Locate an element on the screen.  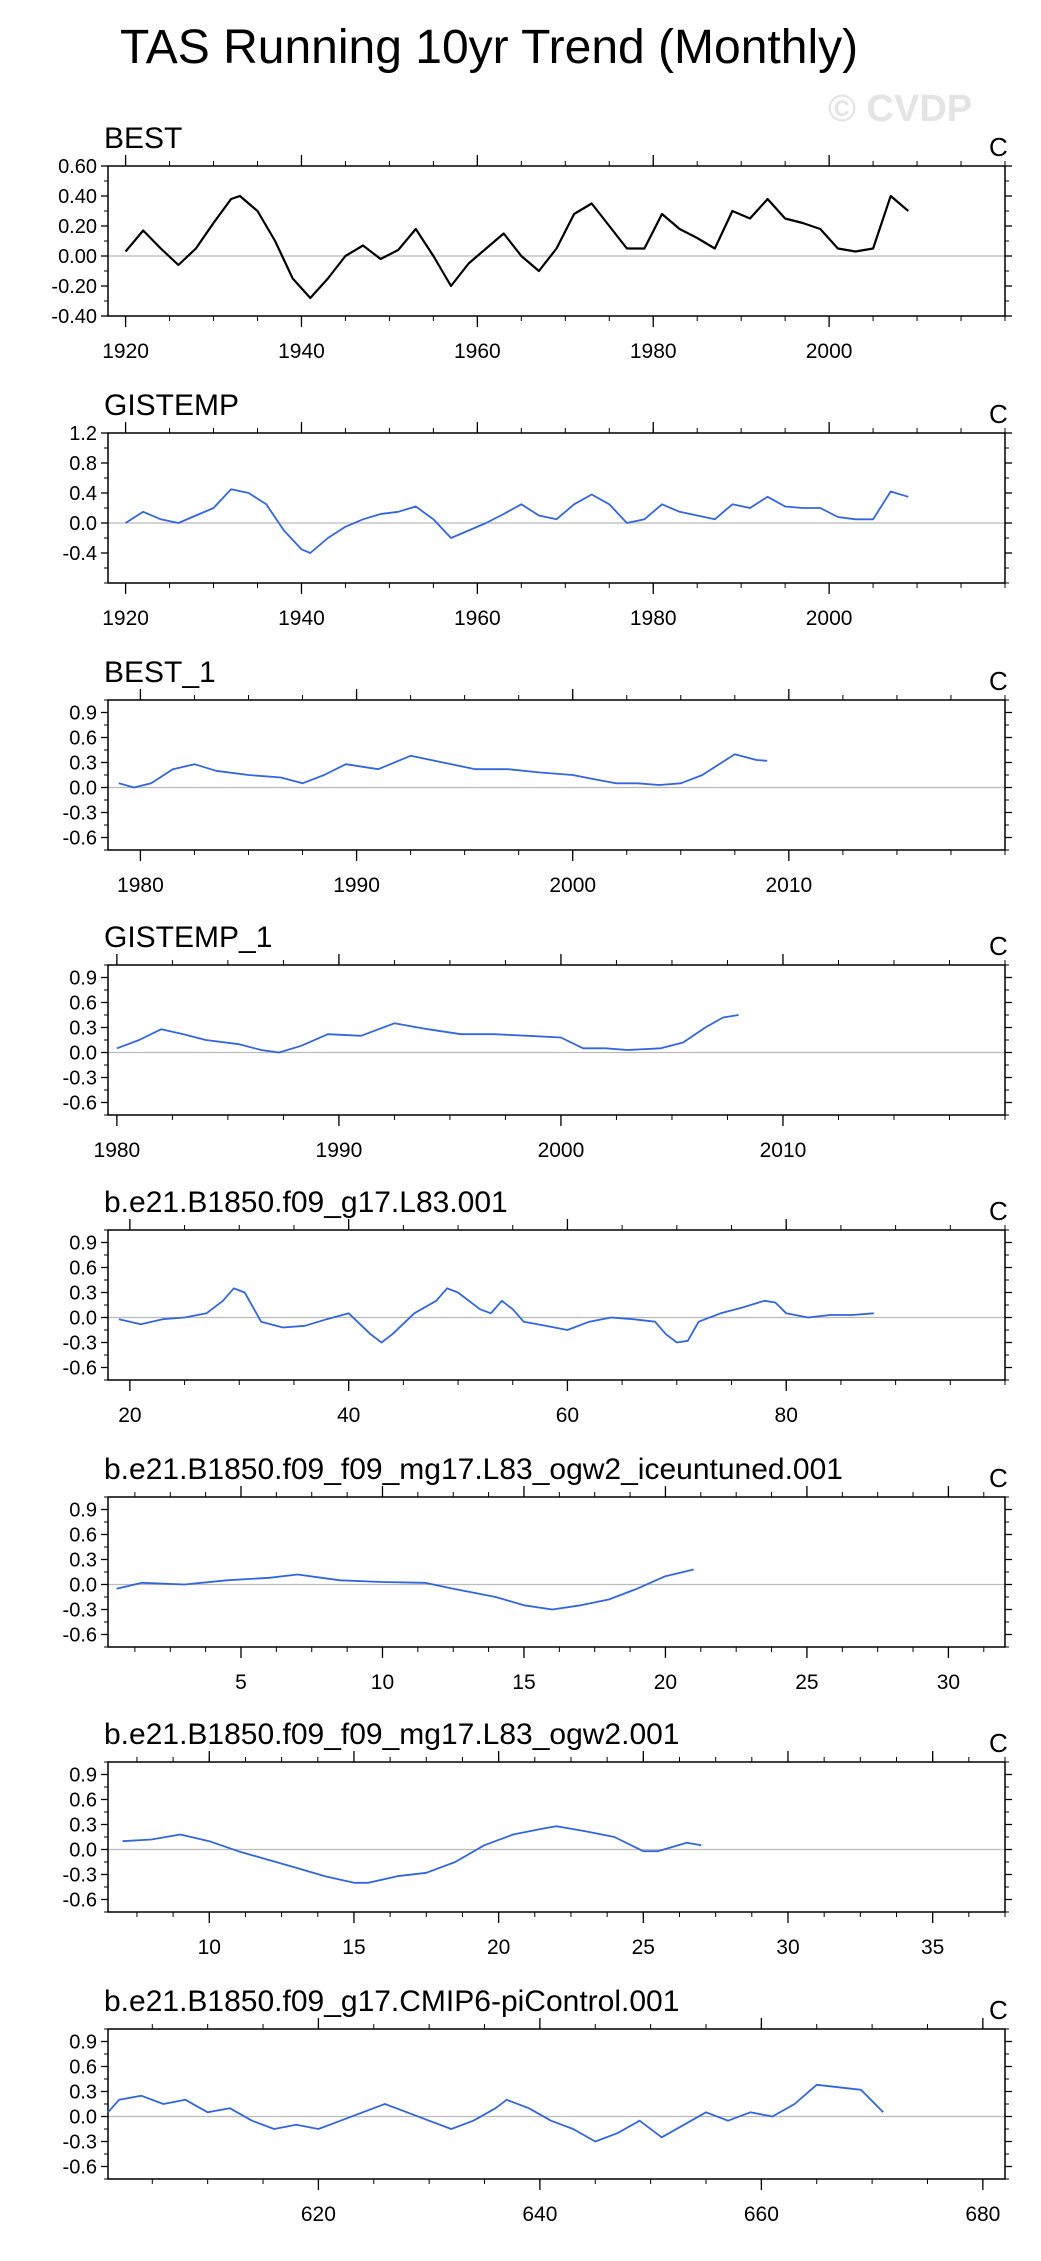
y-tick-label: 1.2 is located at coordinates (83, 434).